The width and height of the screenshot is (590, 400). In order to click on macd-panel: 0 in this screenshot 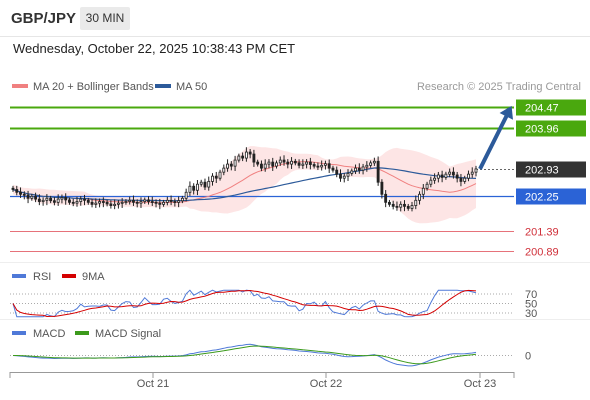, I will do `click(270, 355)`.